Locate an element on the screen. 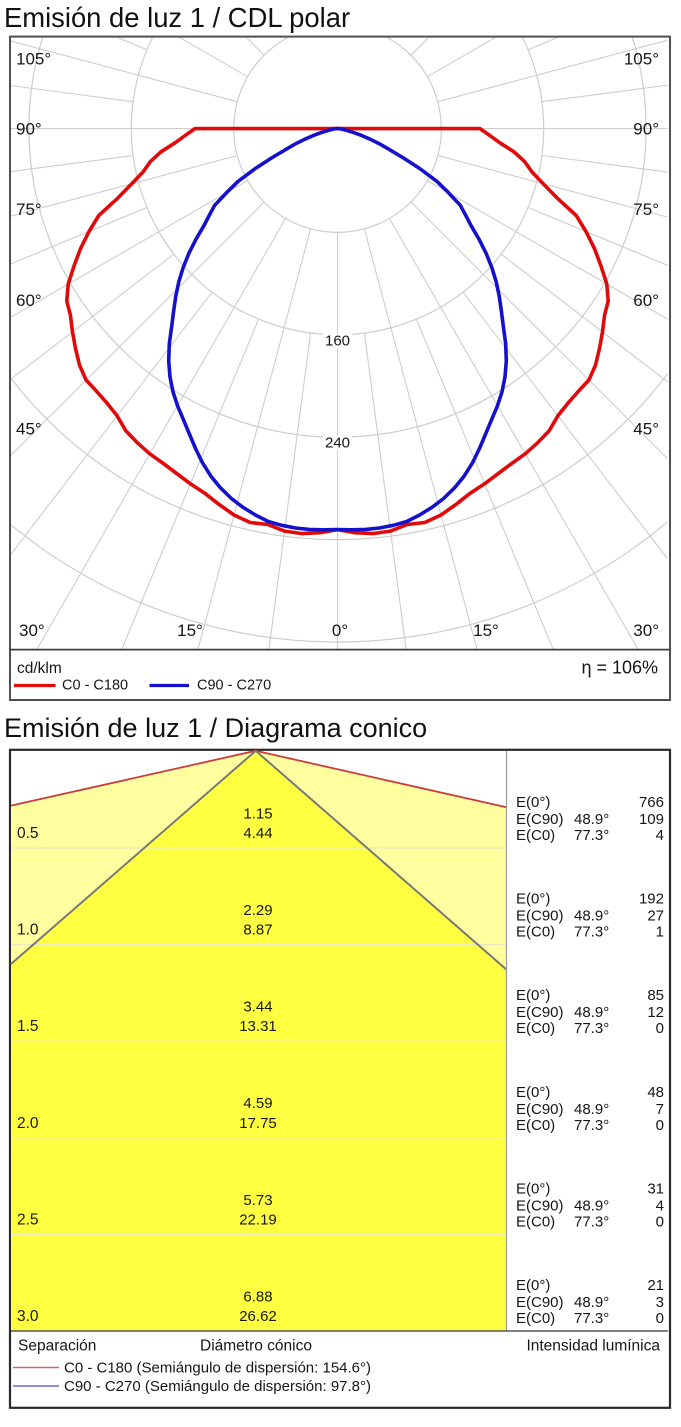  svg-text: 109 is located at coordinates (651, 819).